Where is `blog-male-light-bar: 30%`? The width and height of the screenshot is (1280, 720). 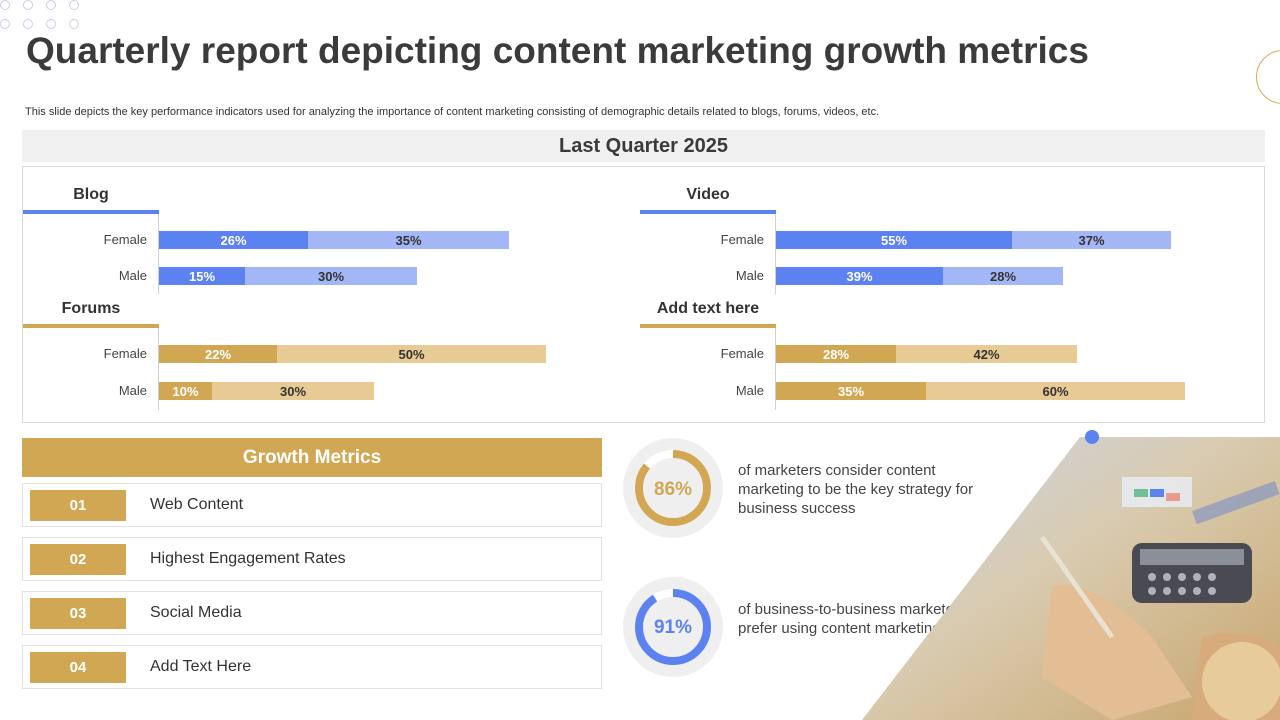 blog-male-light-bar: 30% is located at coordinates (331, 276).